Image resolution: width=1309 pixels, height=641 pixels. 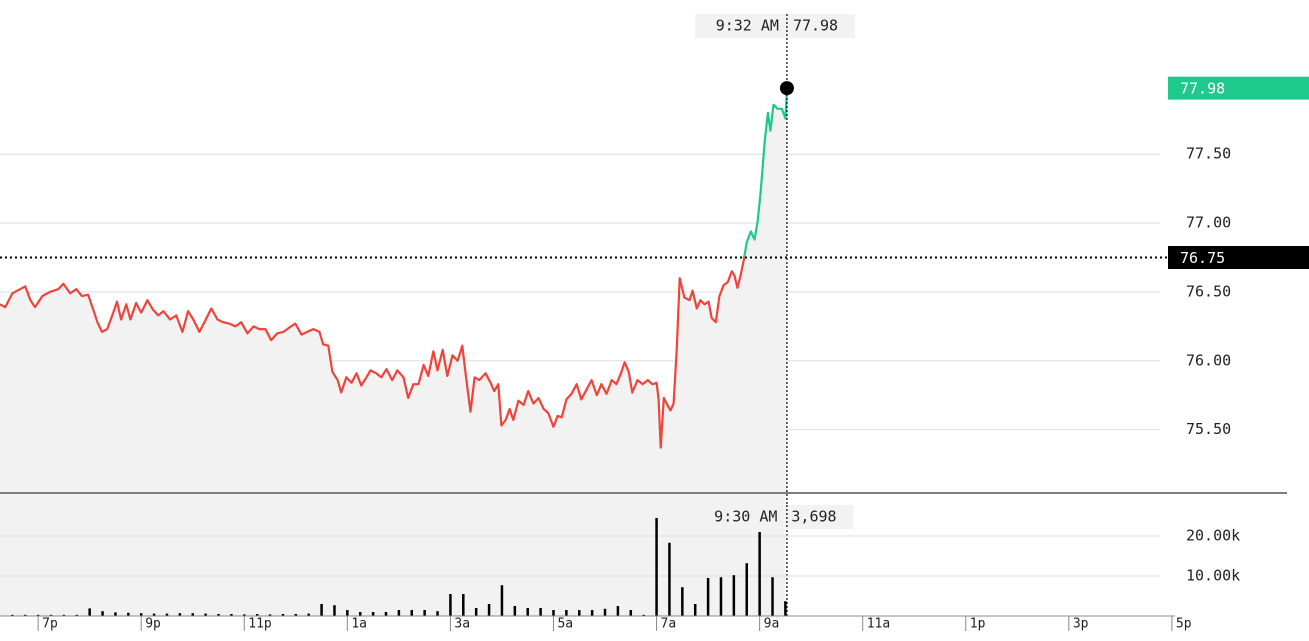 What do you see at coordinates (1208, 429) in the screenshot?
I see `y-tick-label: 75.50` at bounding box center [1208, 429].